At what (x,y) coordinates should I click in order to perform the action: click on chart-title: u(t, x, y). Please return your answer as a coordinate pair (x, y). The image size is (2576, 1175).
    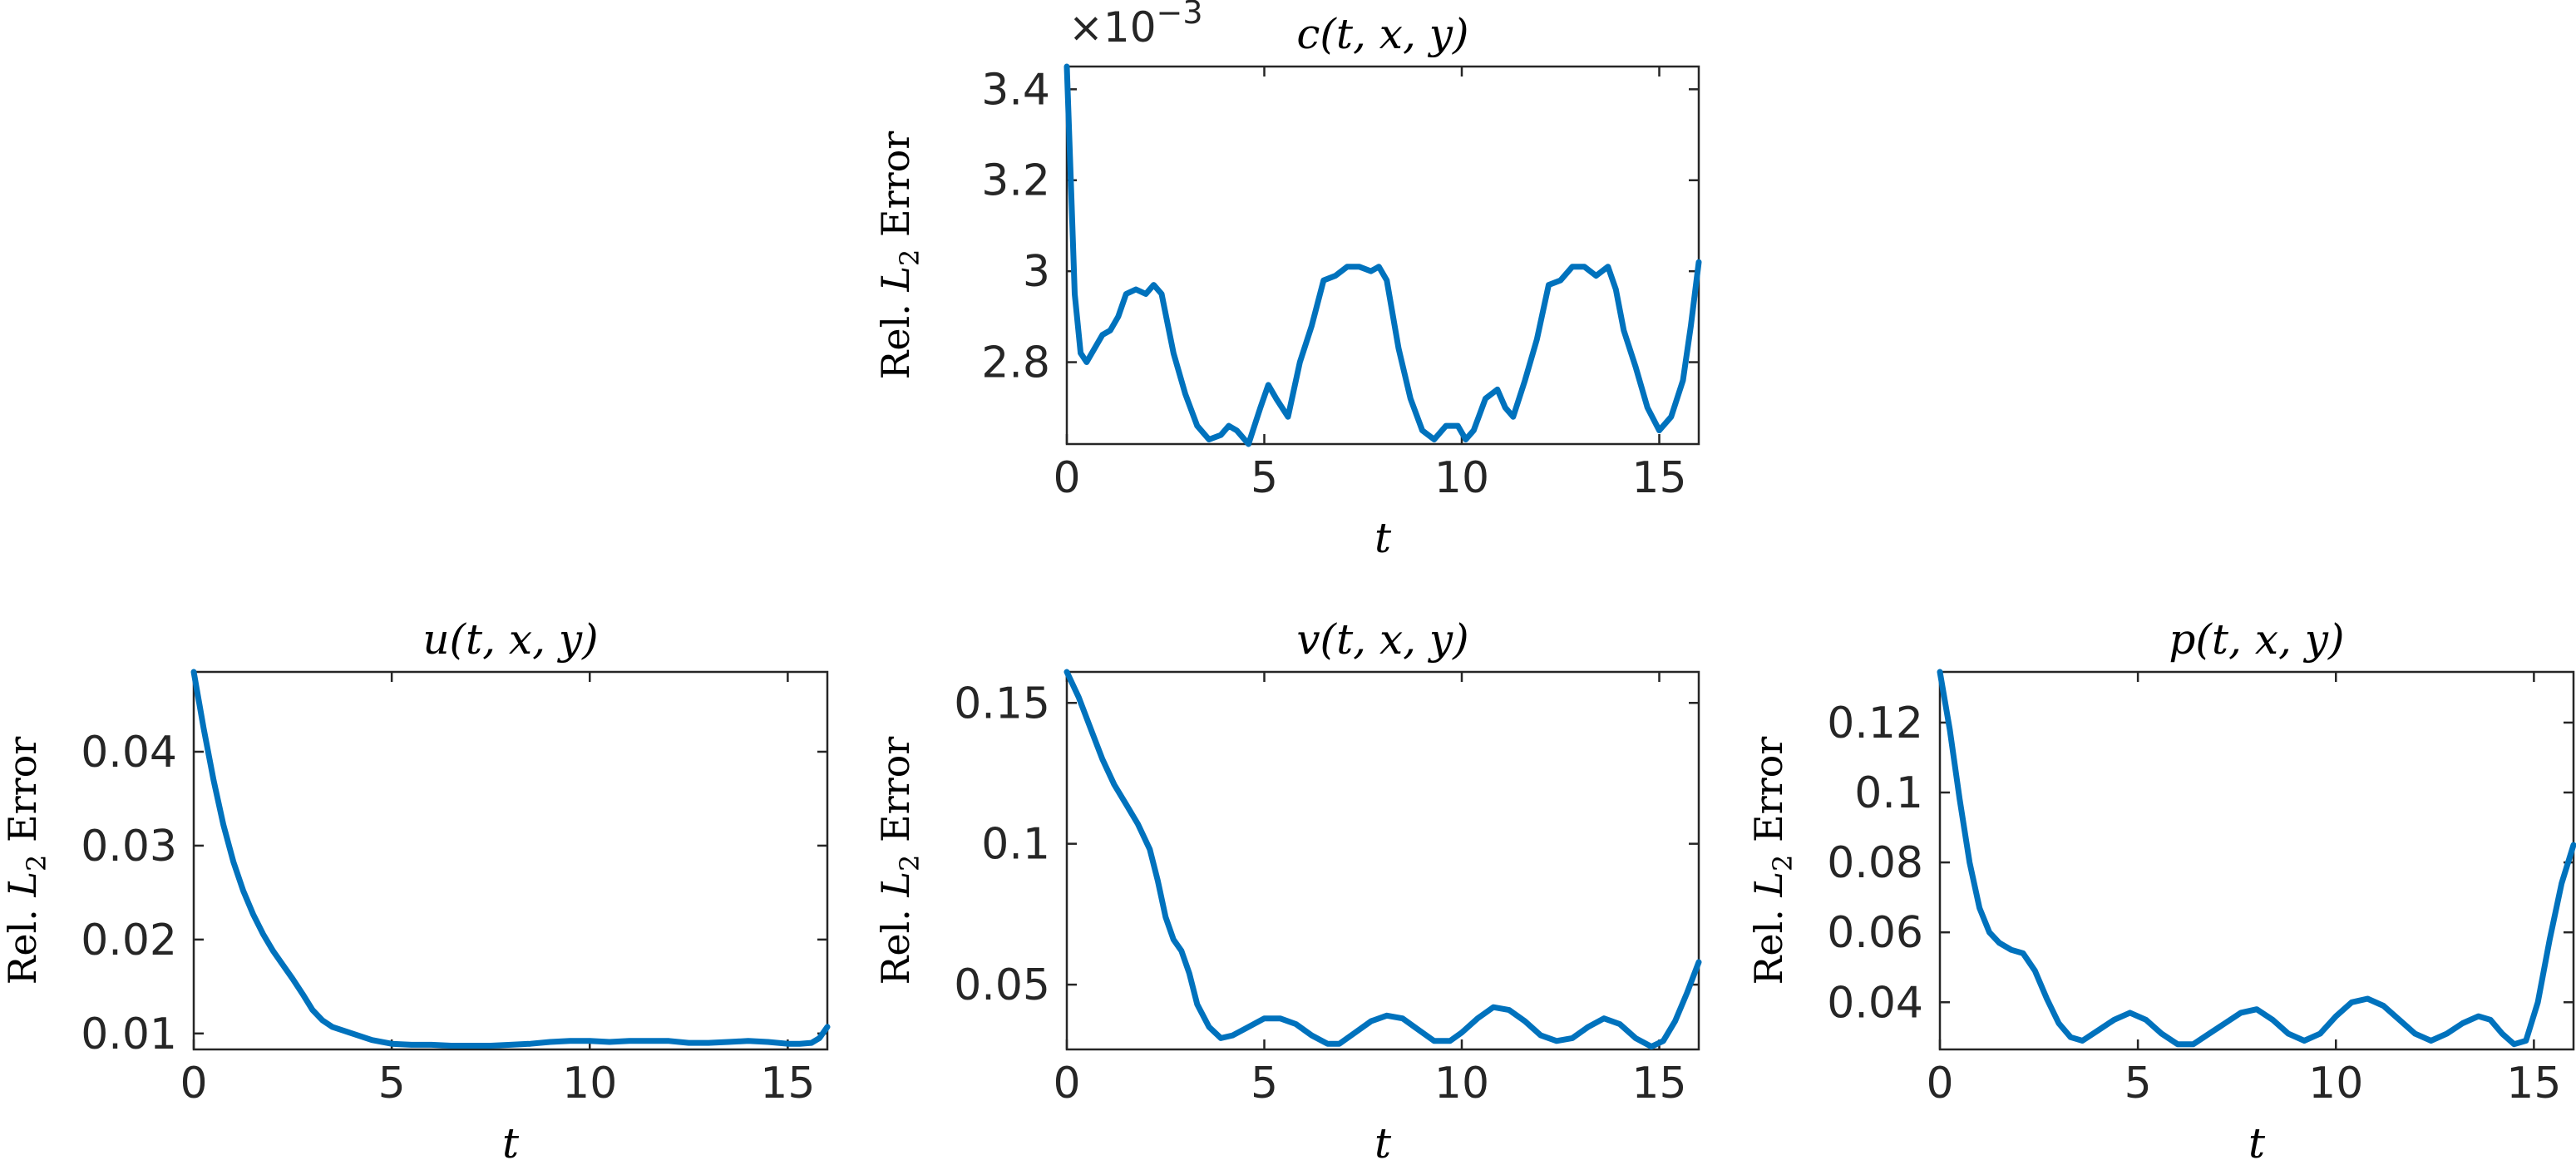
    Looking at the image, I should click on (510, 639).